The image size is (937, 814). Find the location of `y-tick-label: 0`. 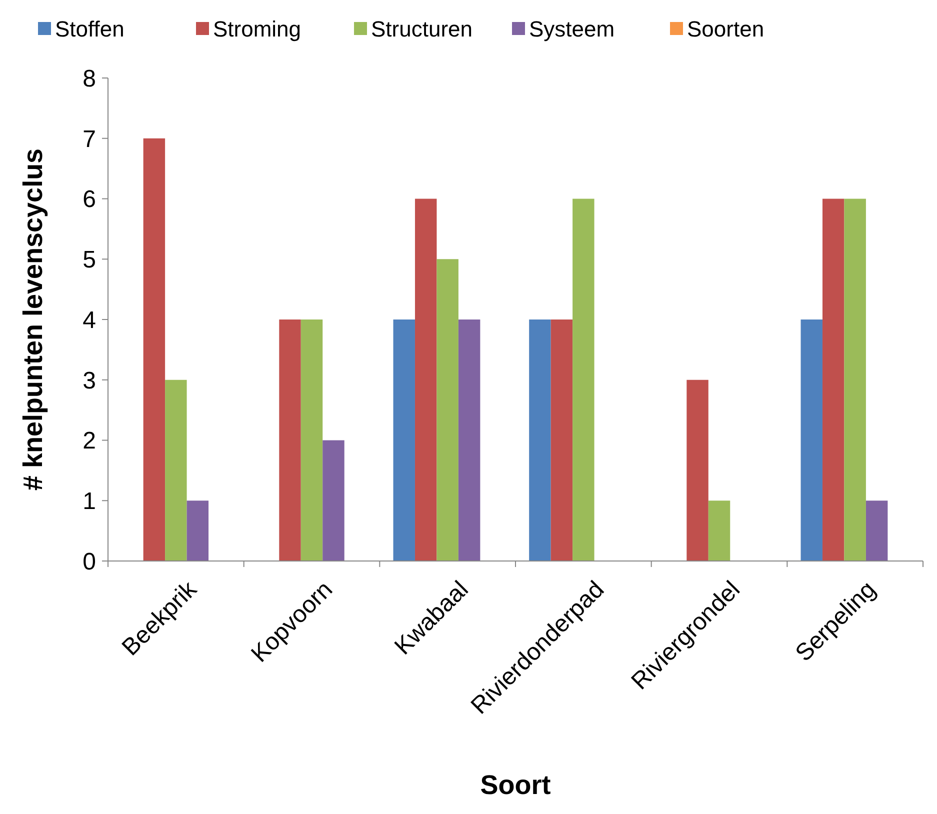

y-tick-label: 0 is located at coordinates (89, 562).